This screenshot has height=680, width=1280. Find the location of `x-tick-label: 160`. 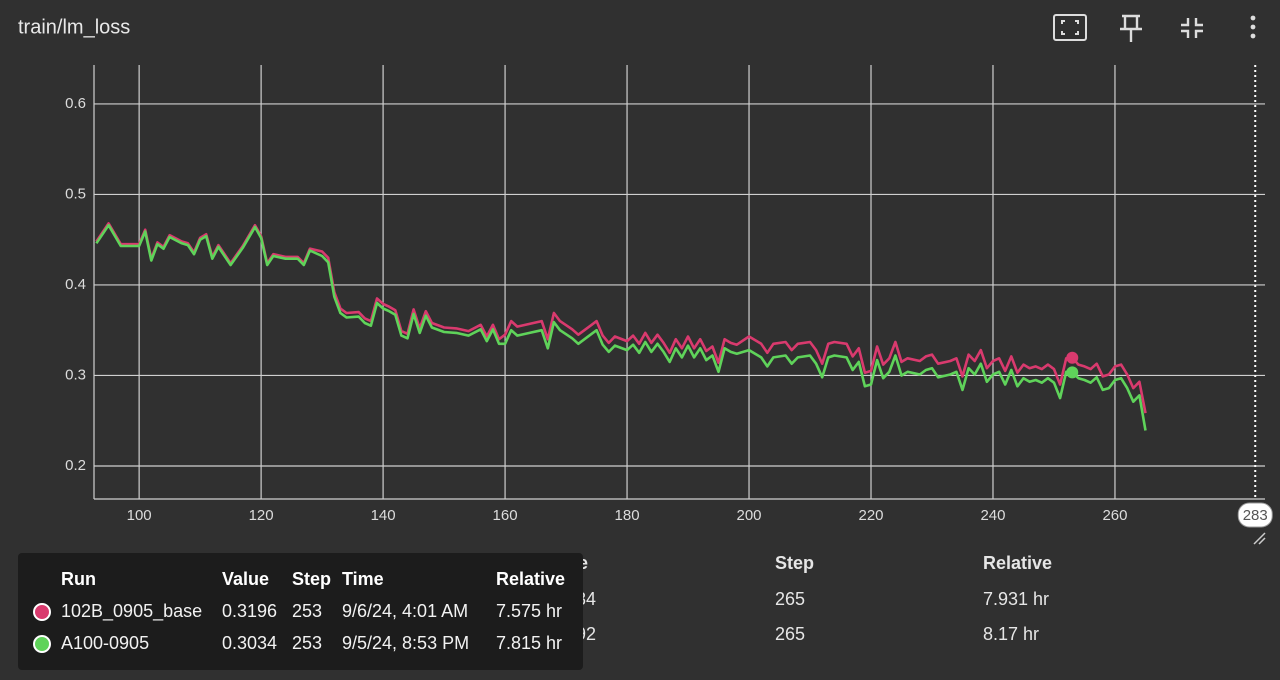

x-tick-label: 160 is located at coordinates (505, 515).